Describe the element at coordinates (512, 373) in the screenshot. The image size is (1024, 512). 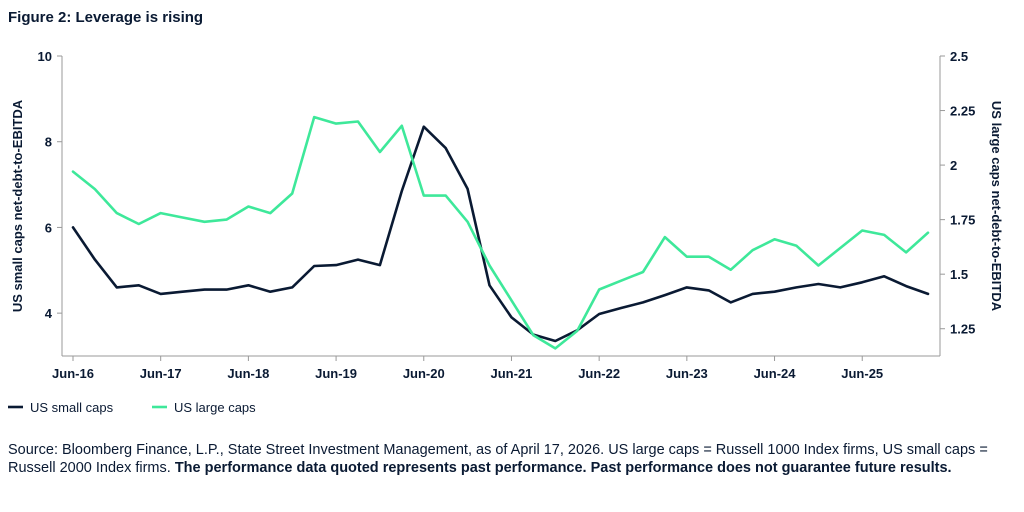
I see `x-tick-label: Jun-21` at that location.